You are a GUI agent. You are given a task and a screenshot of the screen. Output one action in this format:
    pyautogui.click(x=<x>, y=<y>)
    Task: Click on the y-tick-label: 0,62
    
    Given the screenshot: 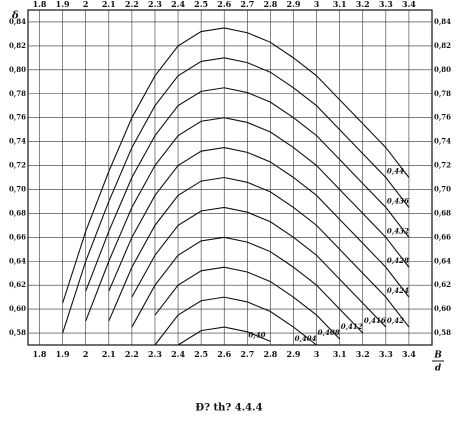 What is the action you would take?
    pyautogui.click(x=17, y=284)
    